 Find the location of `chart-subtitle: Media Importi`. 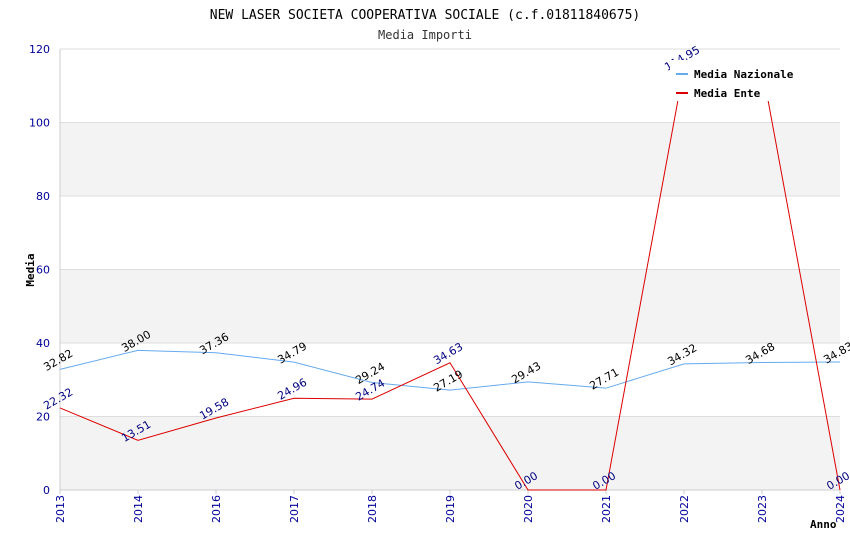

chart-subtitle: Media Importi is located at coordinates (425, 35).